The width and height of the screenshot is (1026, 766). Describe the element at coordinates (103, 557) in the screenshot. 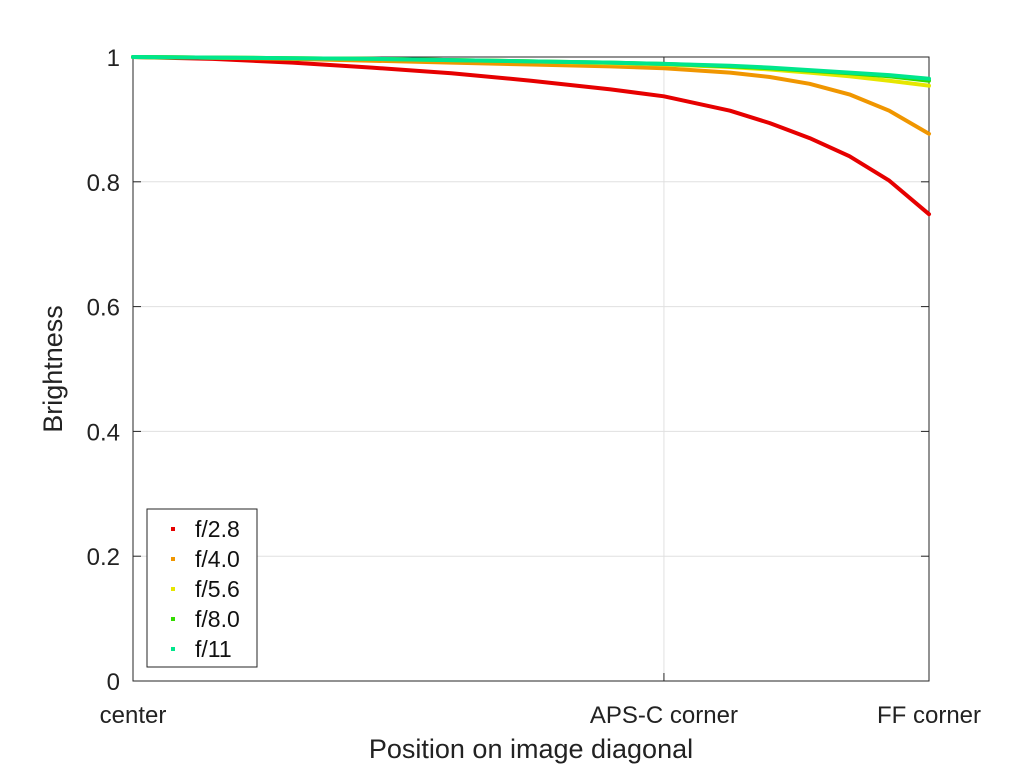

I see `y-tick-label: 0.2` at that location.